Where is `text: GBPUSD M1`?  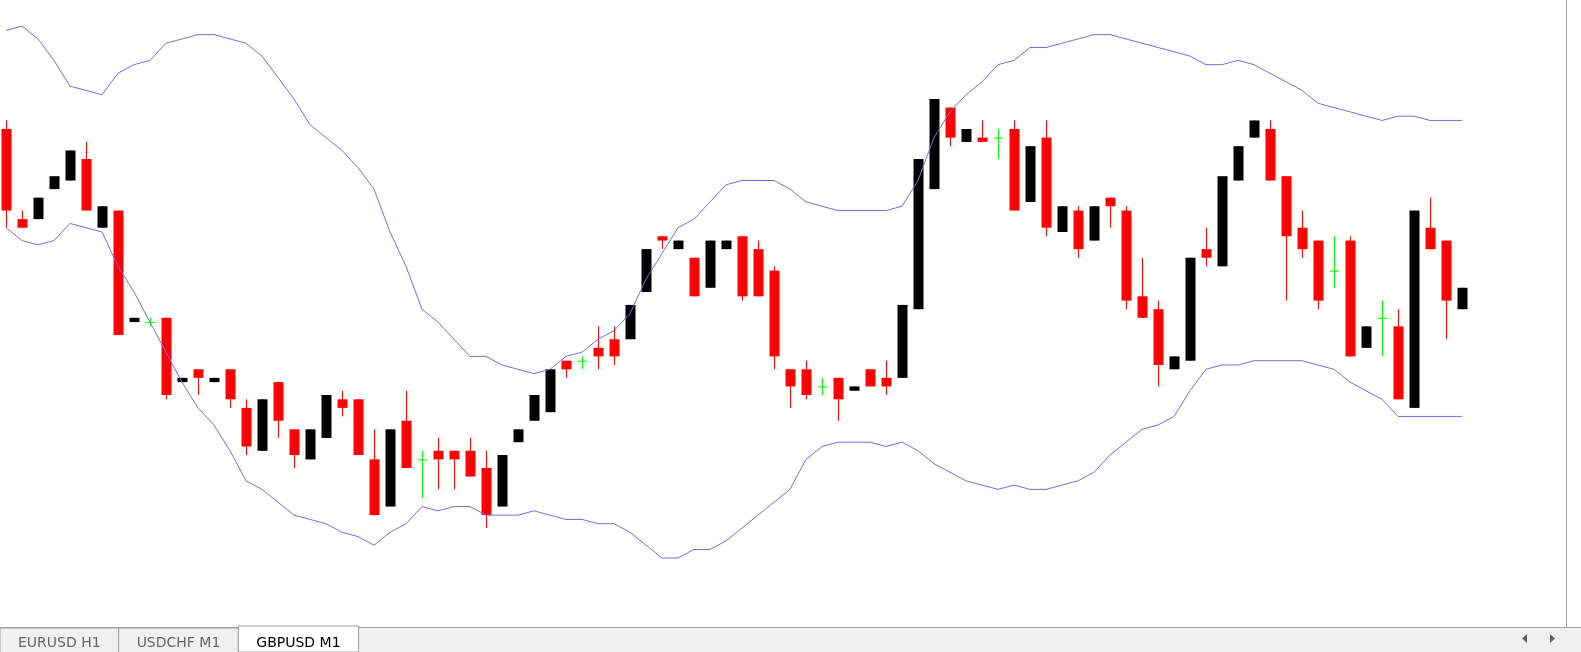 text: GBPUSD M1 is located at coordinates (298, 642).